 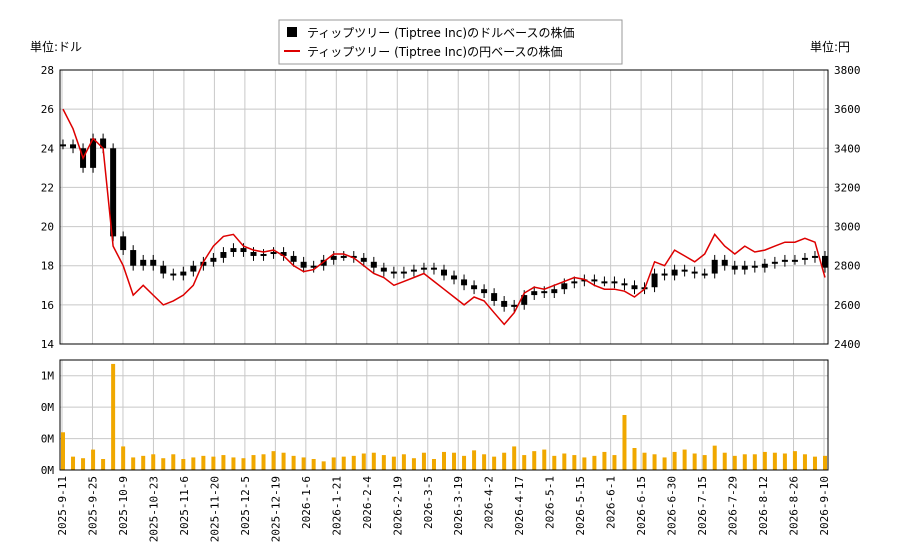 What do you see at coordinates (48, 207) in the screenshot?
I see `left-price-ticks: 14 16 18 20 22 24 26 28` at bounding box center [48, 207].